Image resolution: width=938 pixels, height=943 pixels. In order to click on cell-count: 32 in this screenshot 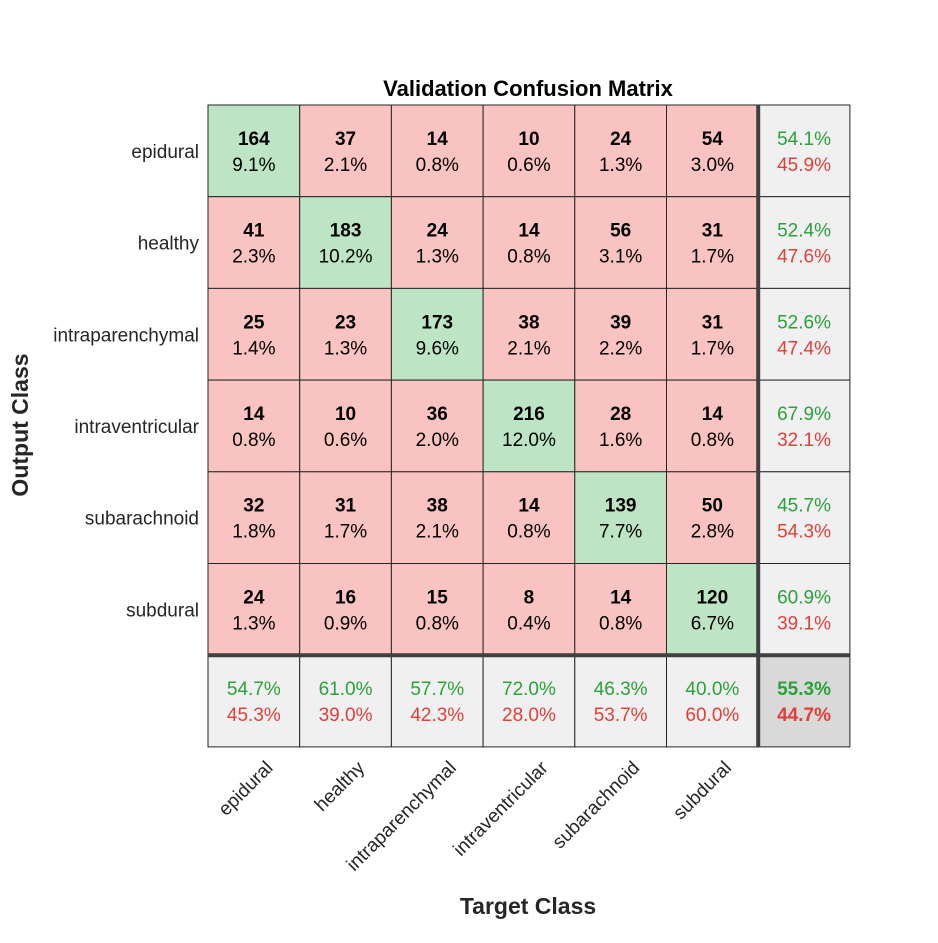, I will do `click(253, 506)`.